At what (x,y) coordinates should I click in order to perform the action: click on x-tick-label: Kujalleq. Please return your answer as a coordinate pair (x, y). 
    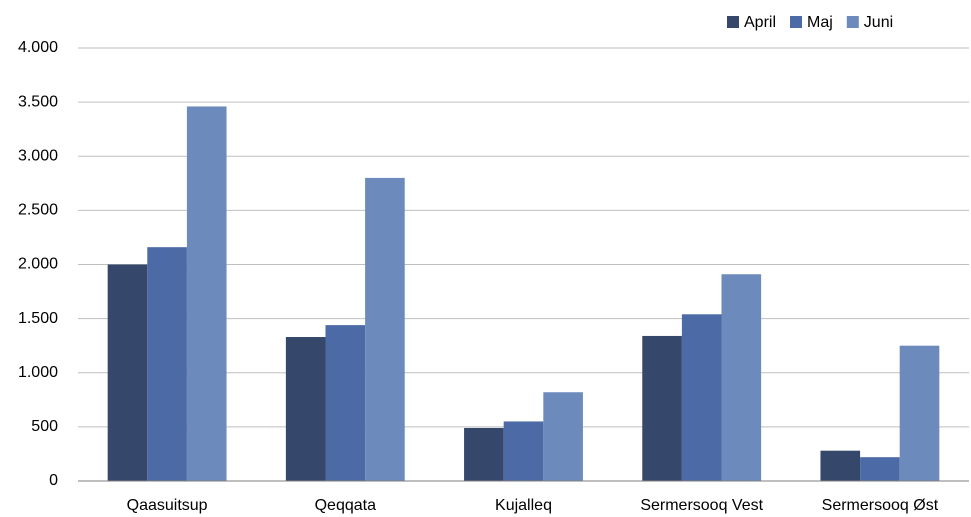
    Looking at the image, I should click on (523, 505).